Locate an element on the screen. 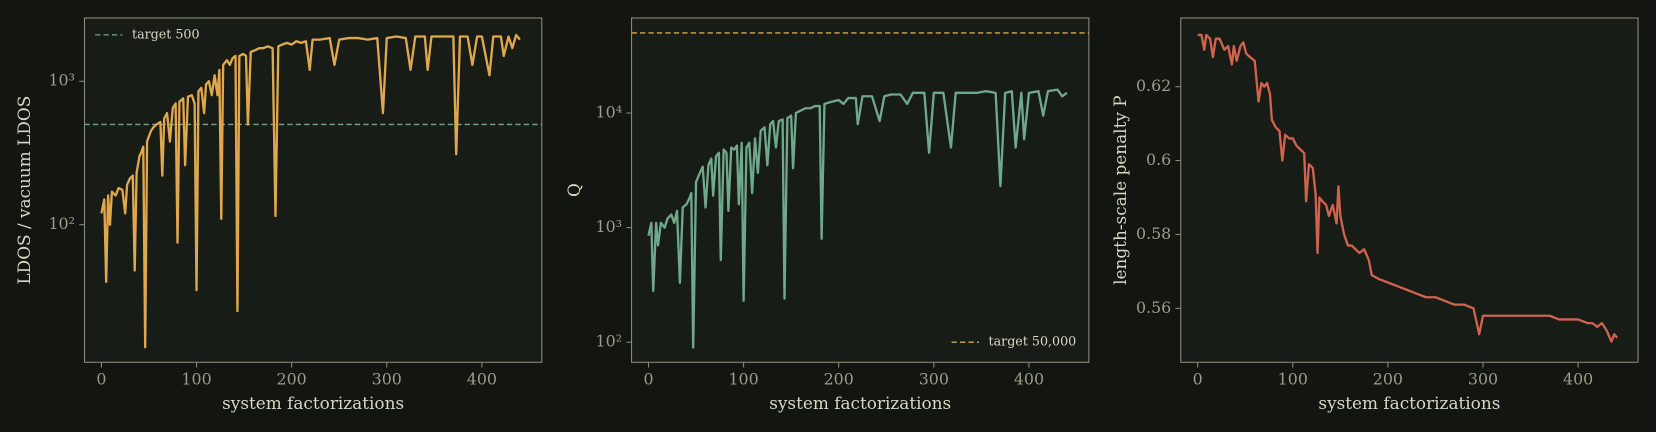  legend-label: target 500 is located at coordinates (166, 33).